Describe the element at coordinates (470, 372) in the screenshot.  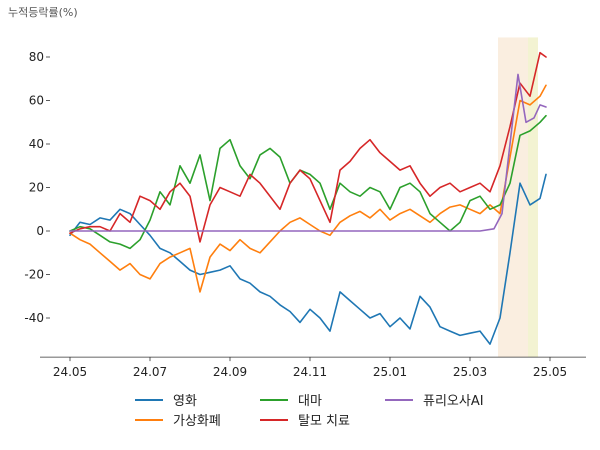
I see `x-tick-label: 25.03` at that location.